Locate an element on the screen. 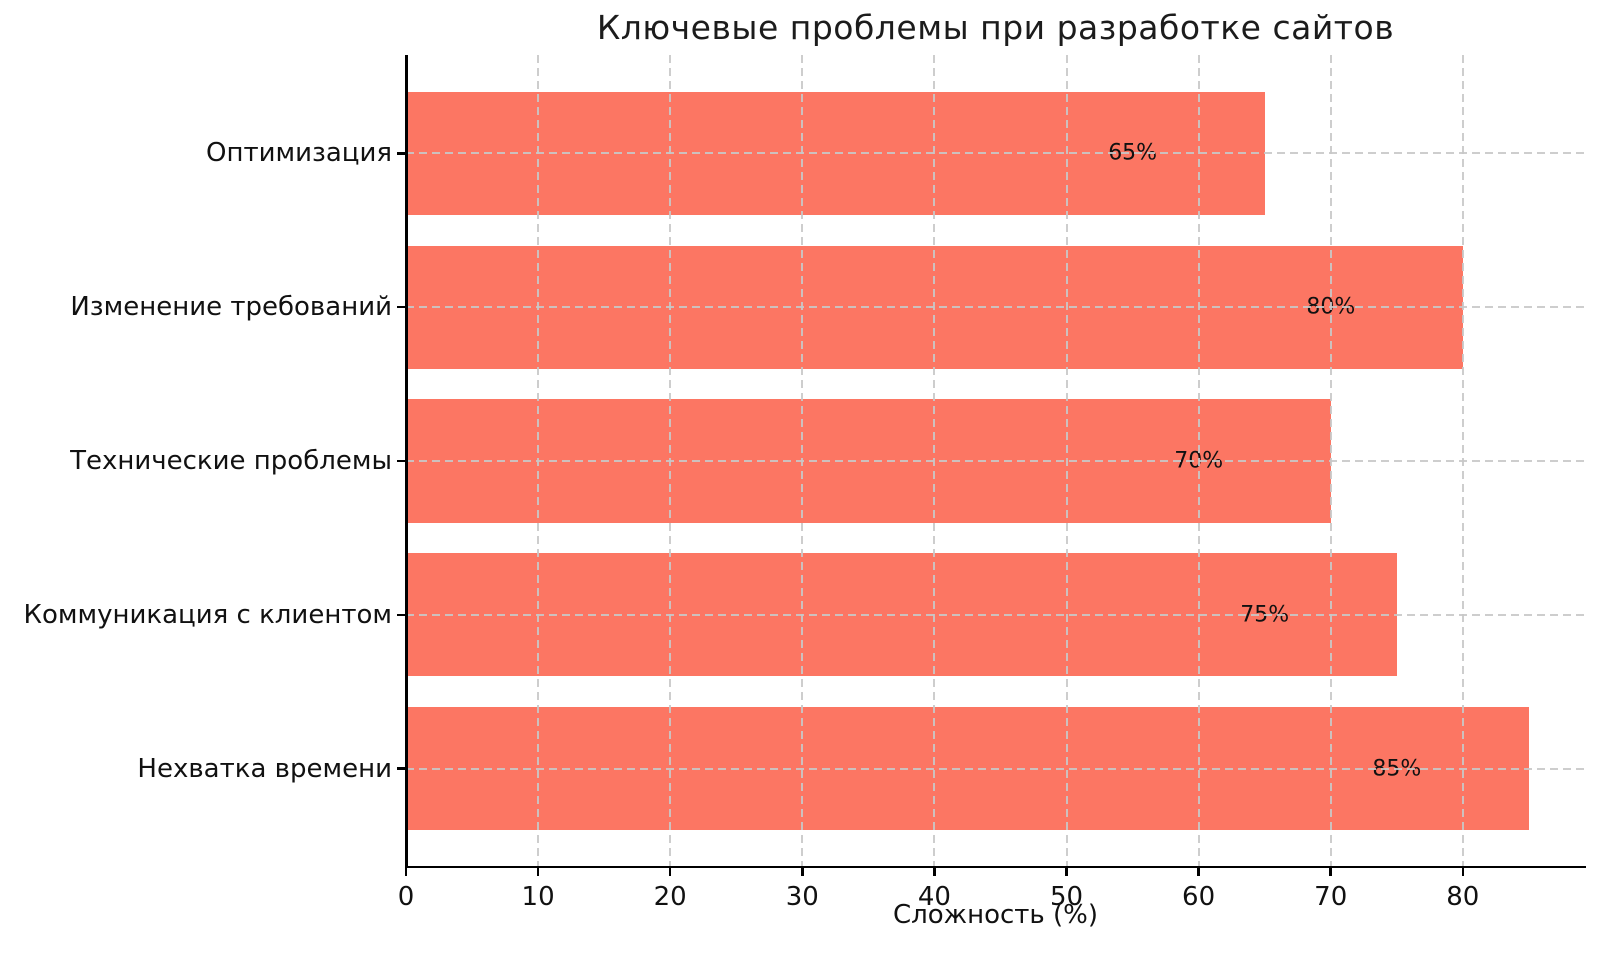 The image size is (1600, 954). chart-title: Ключевые проблемы при разработке сайтов is located at coordinates (995, 27).